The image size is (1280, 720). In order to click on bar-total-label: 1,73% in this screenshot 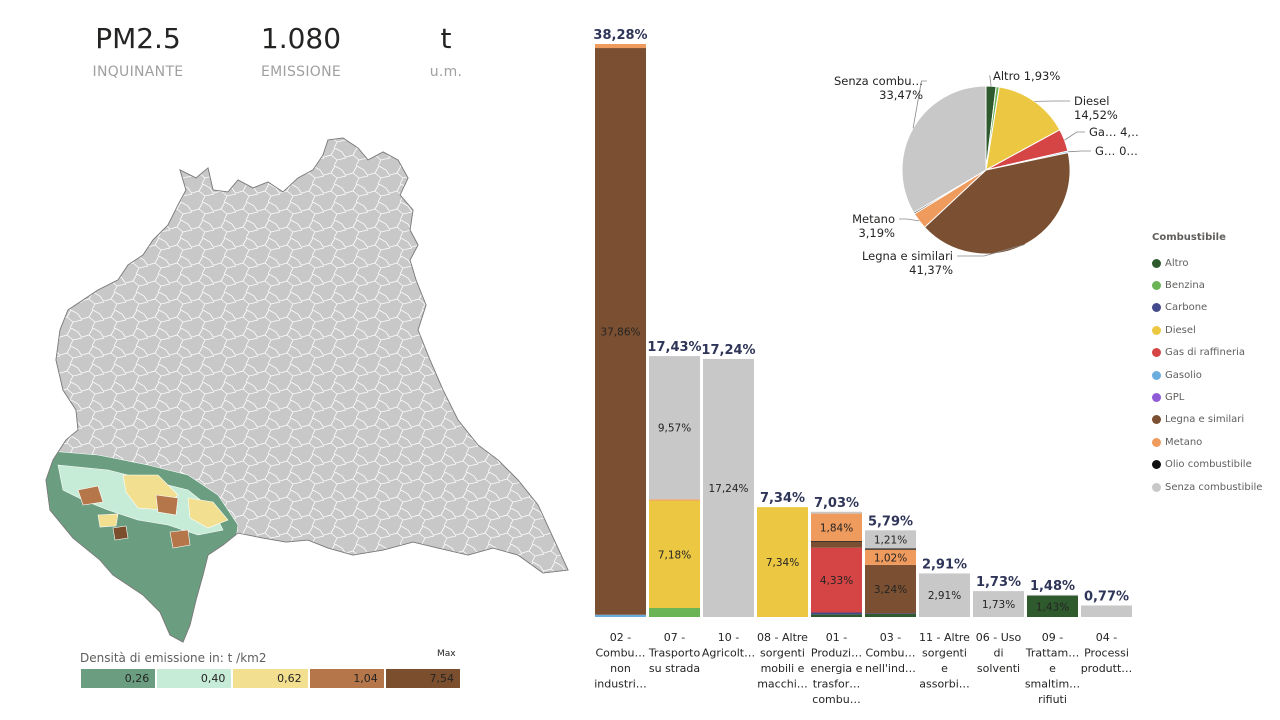, I will do `click(998, 582)`.